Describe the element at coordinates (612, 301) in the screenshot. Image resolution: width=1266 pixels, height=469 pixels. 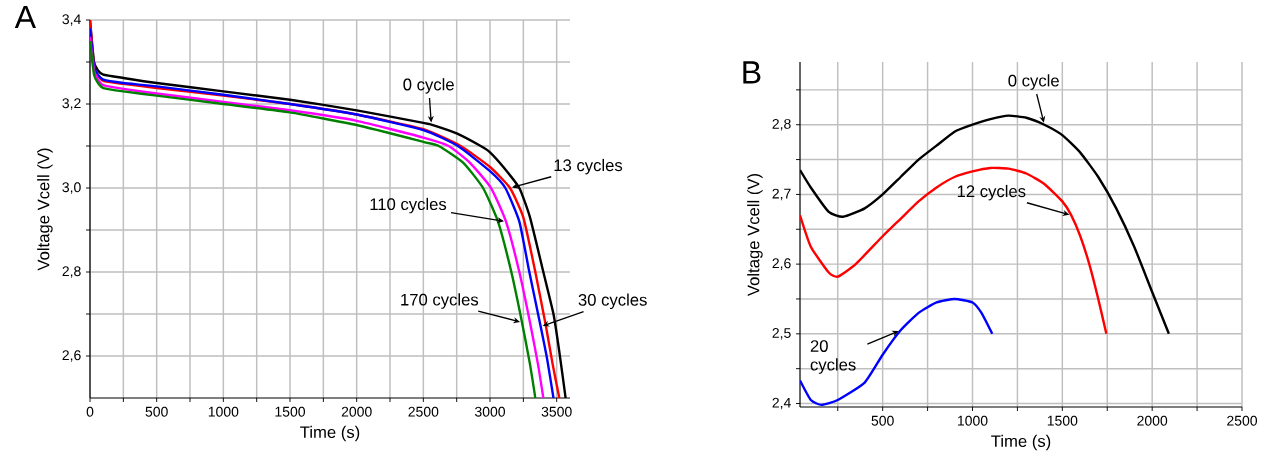
I see `annotation: 30 cycles` at that location.